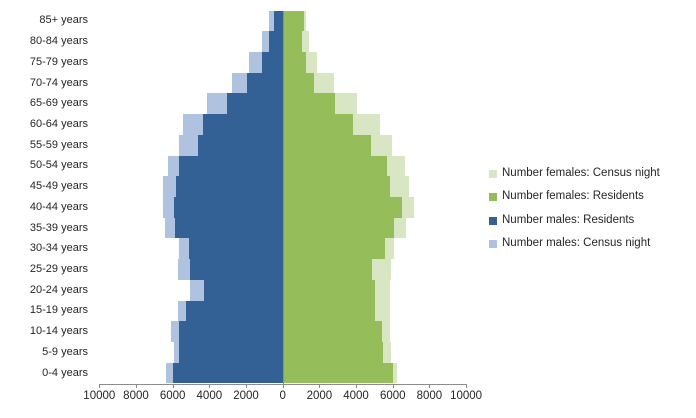 This screenshot has width=696, height=418. What do you see at coordinates (576, 243) in the screenshot?
I see `legend-label: Number males: Census night` at bounding box center [576, 243].